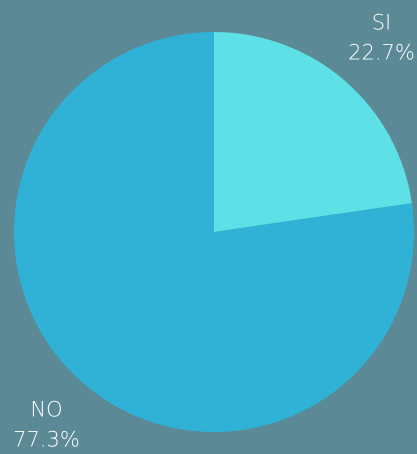 Image resolution: width=417 pixels, height=454 pixels. What do you see at coordinates (381, 52) in the screenshot?
I see `slice-value-label: 22.7%` at bounding box center [381, 52].